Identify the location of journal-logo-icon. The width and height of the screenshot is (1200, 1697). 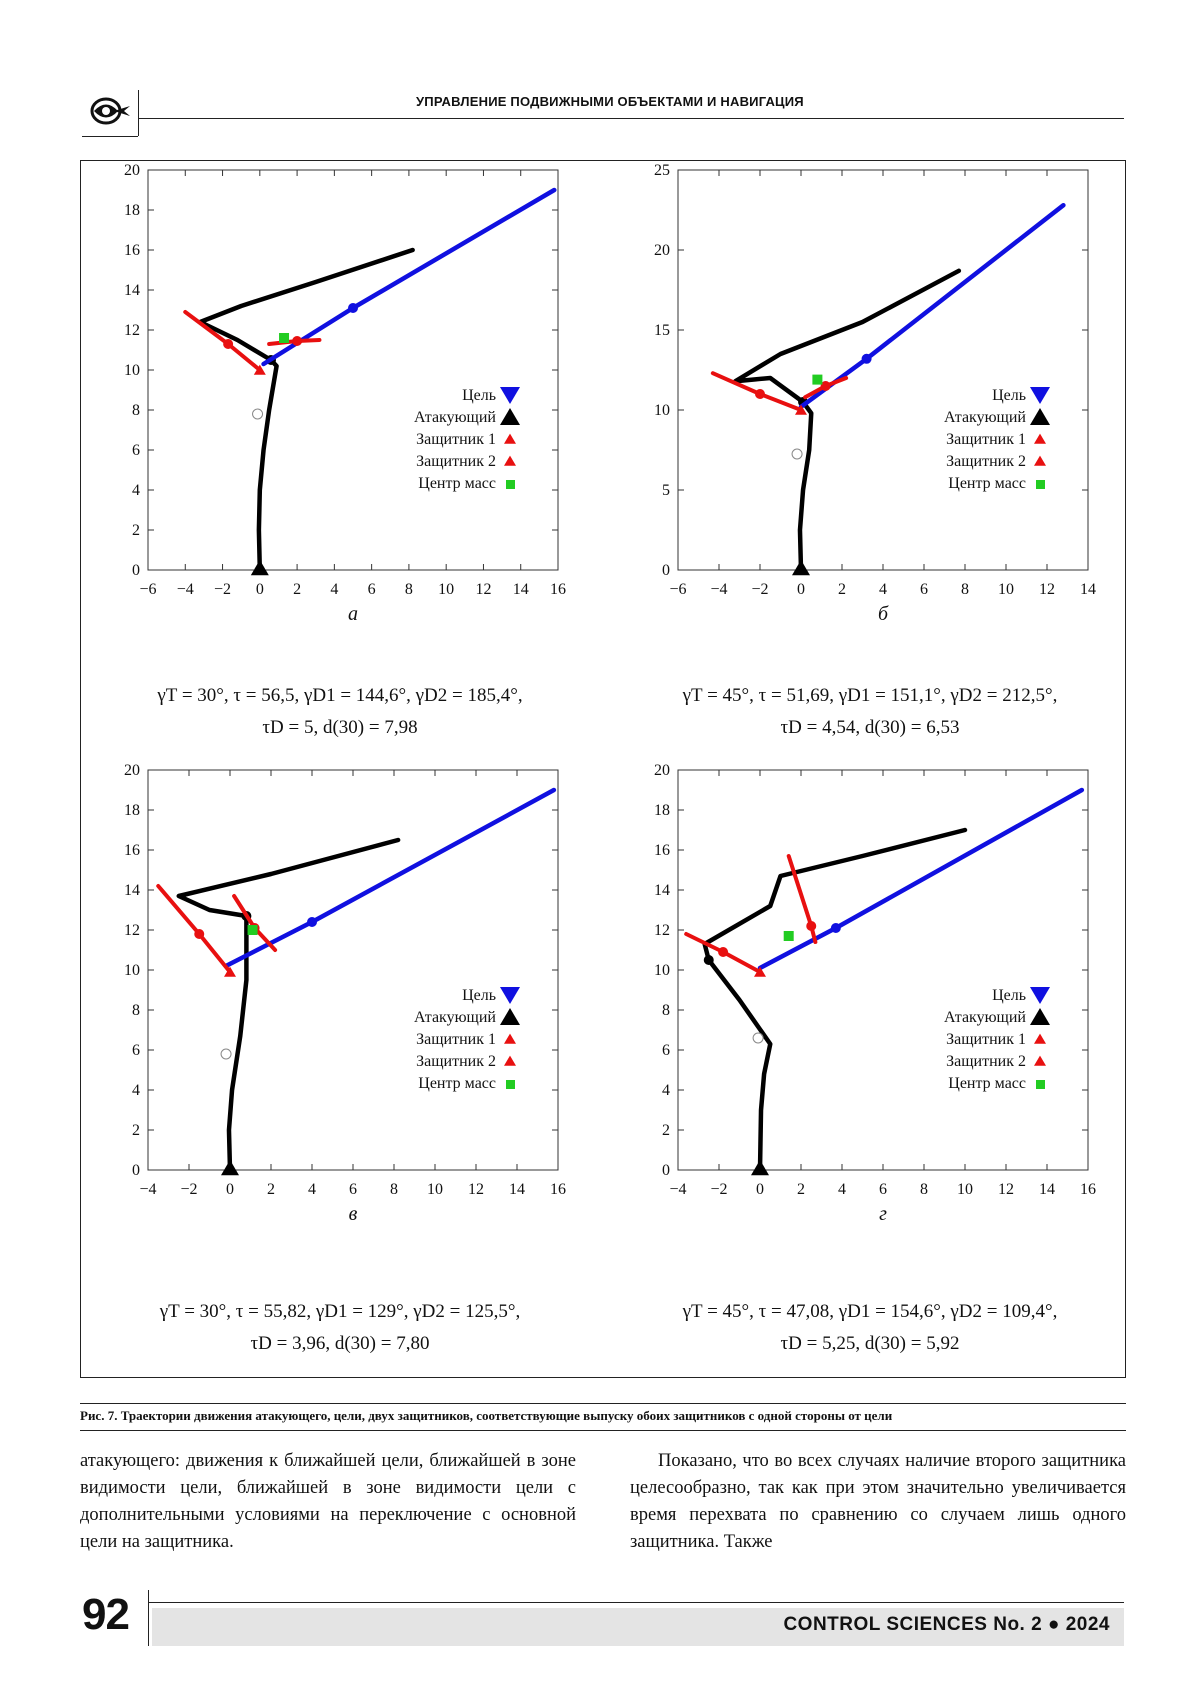
(108, 111).